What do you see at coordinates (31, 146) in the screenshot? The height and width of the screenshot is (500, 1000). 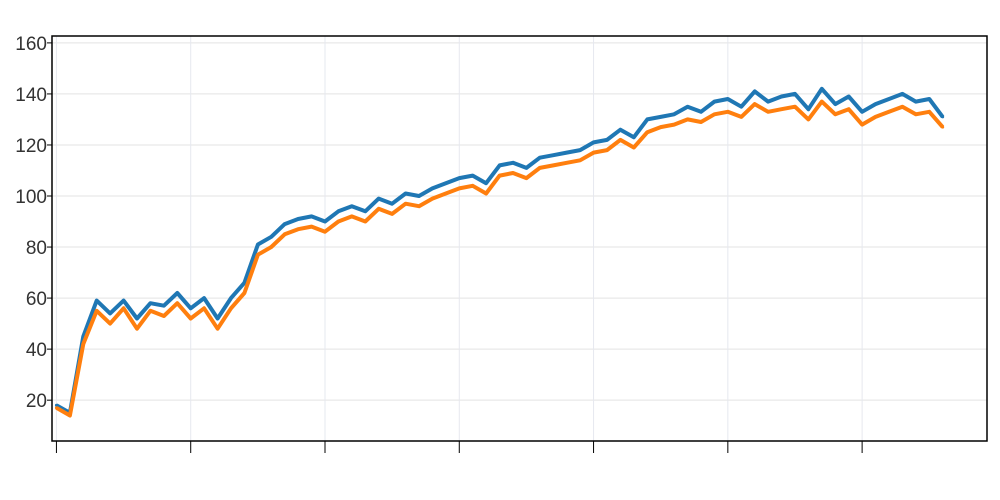 I see `y-tick-label: 120` at bounding box center [31, 146].